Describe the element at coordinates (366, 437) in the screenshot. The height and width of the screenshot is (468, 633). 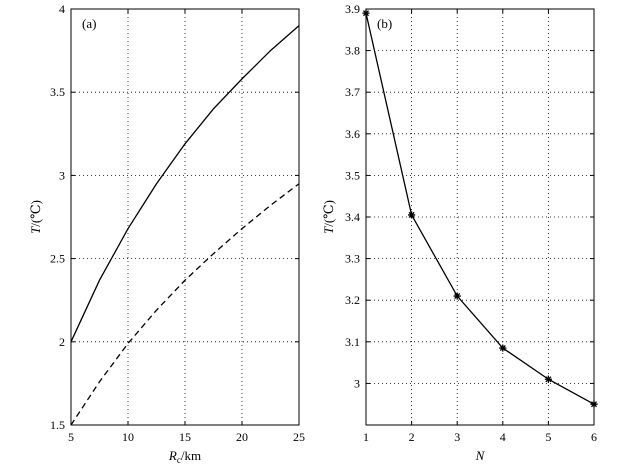
I see `panel-b-x-tick-label: 1` at that location.